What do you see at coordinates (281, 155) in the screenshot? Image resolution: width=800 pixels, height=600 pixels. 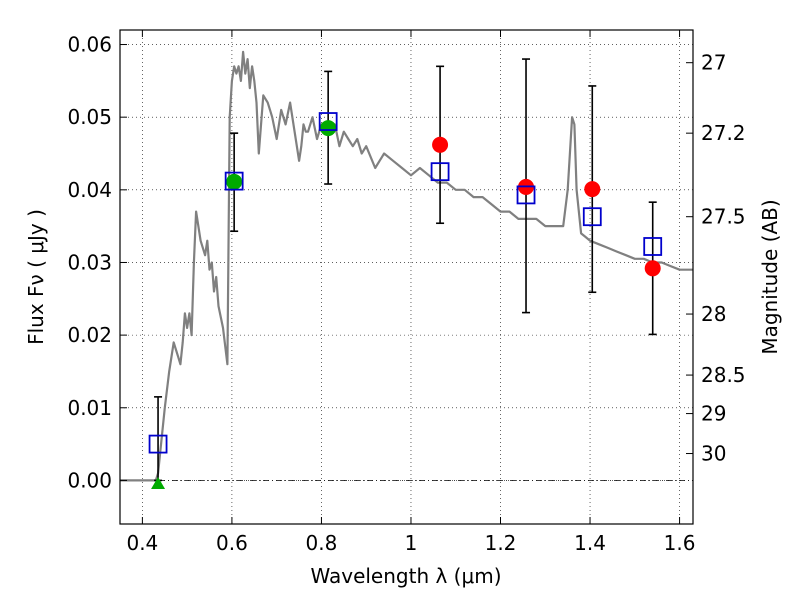 I see `detection-markers` at bounding box center [281, 155].